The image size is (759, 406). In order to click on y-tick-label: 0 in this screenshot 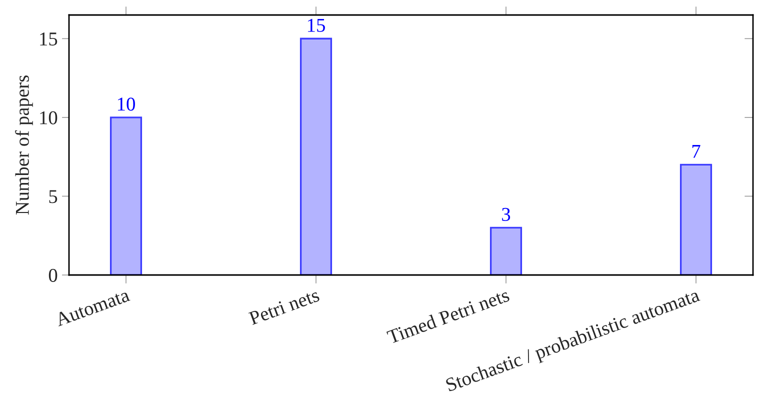, I will do `click(53, 275)`.